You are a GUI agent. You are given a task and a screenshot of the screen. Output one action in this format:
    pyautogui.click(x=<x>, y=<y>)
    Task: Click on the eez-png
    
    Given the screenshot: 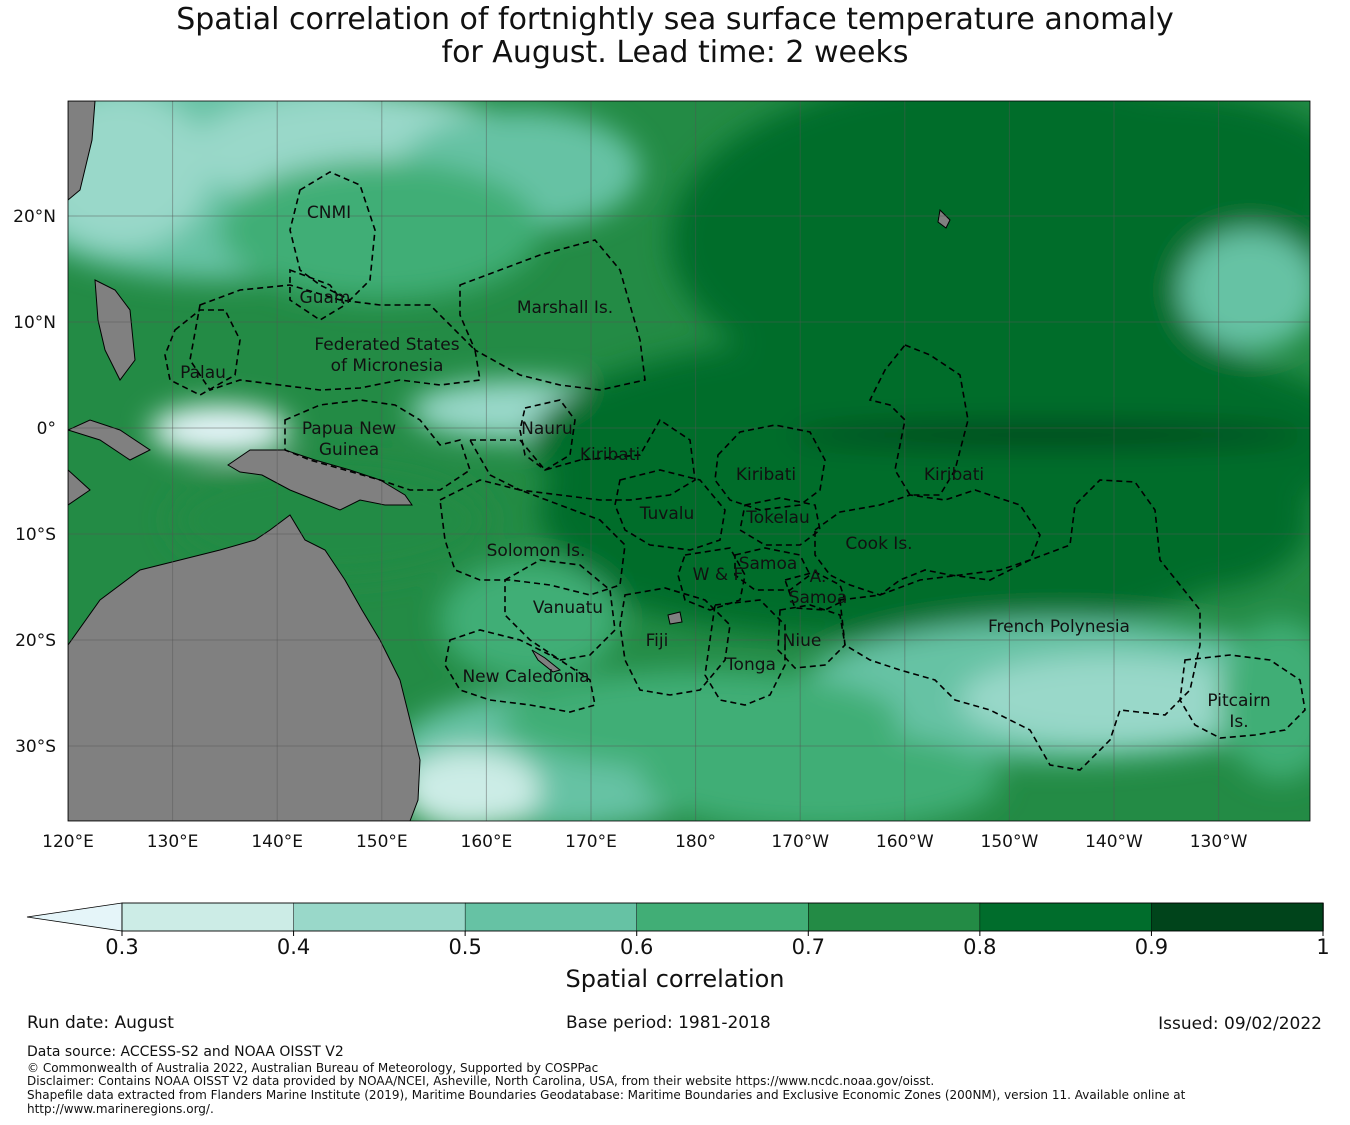 What is the action you would take?
    pyautogui.click(x=377, y=445)
    